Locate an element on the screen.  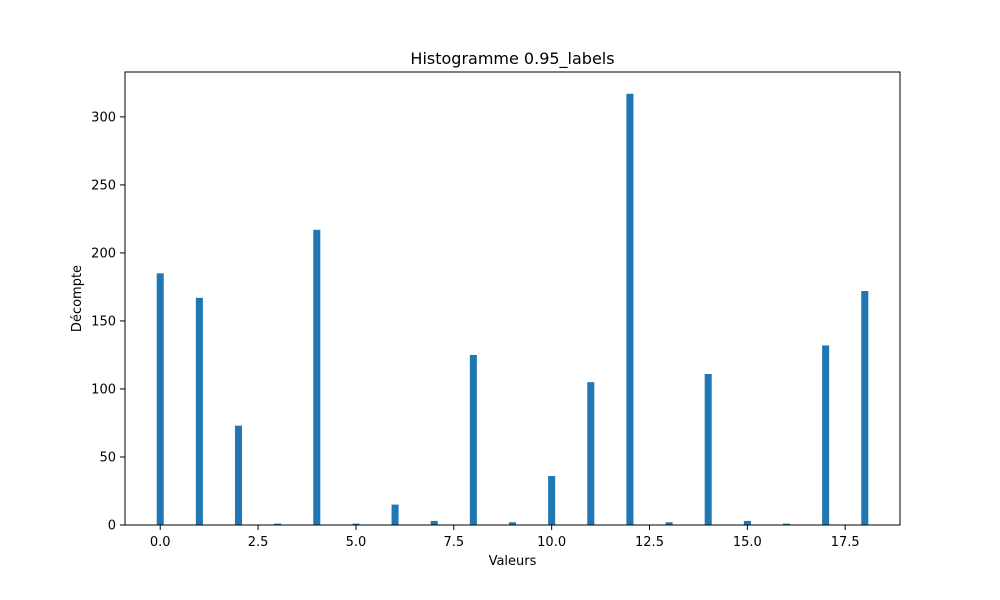
x-axis: 0.0 2.5 5.0 7.5 10.0 12.5 15.0 17.5 is located at coordinates (505, 537).